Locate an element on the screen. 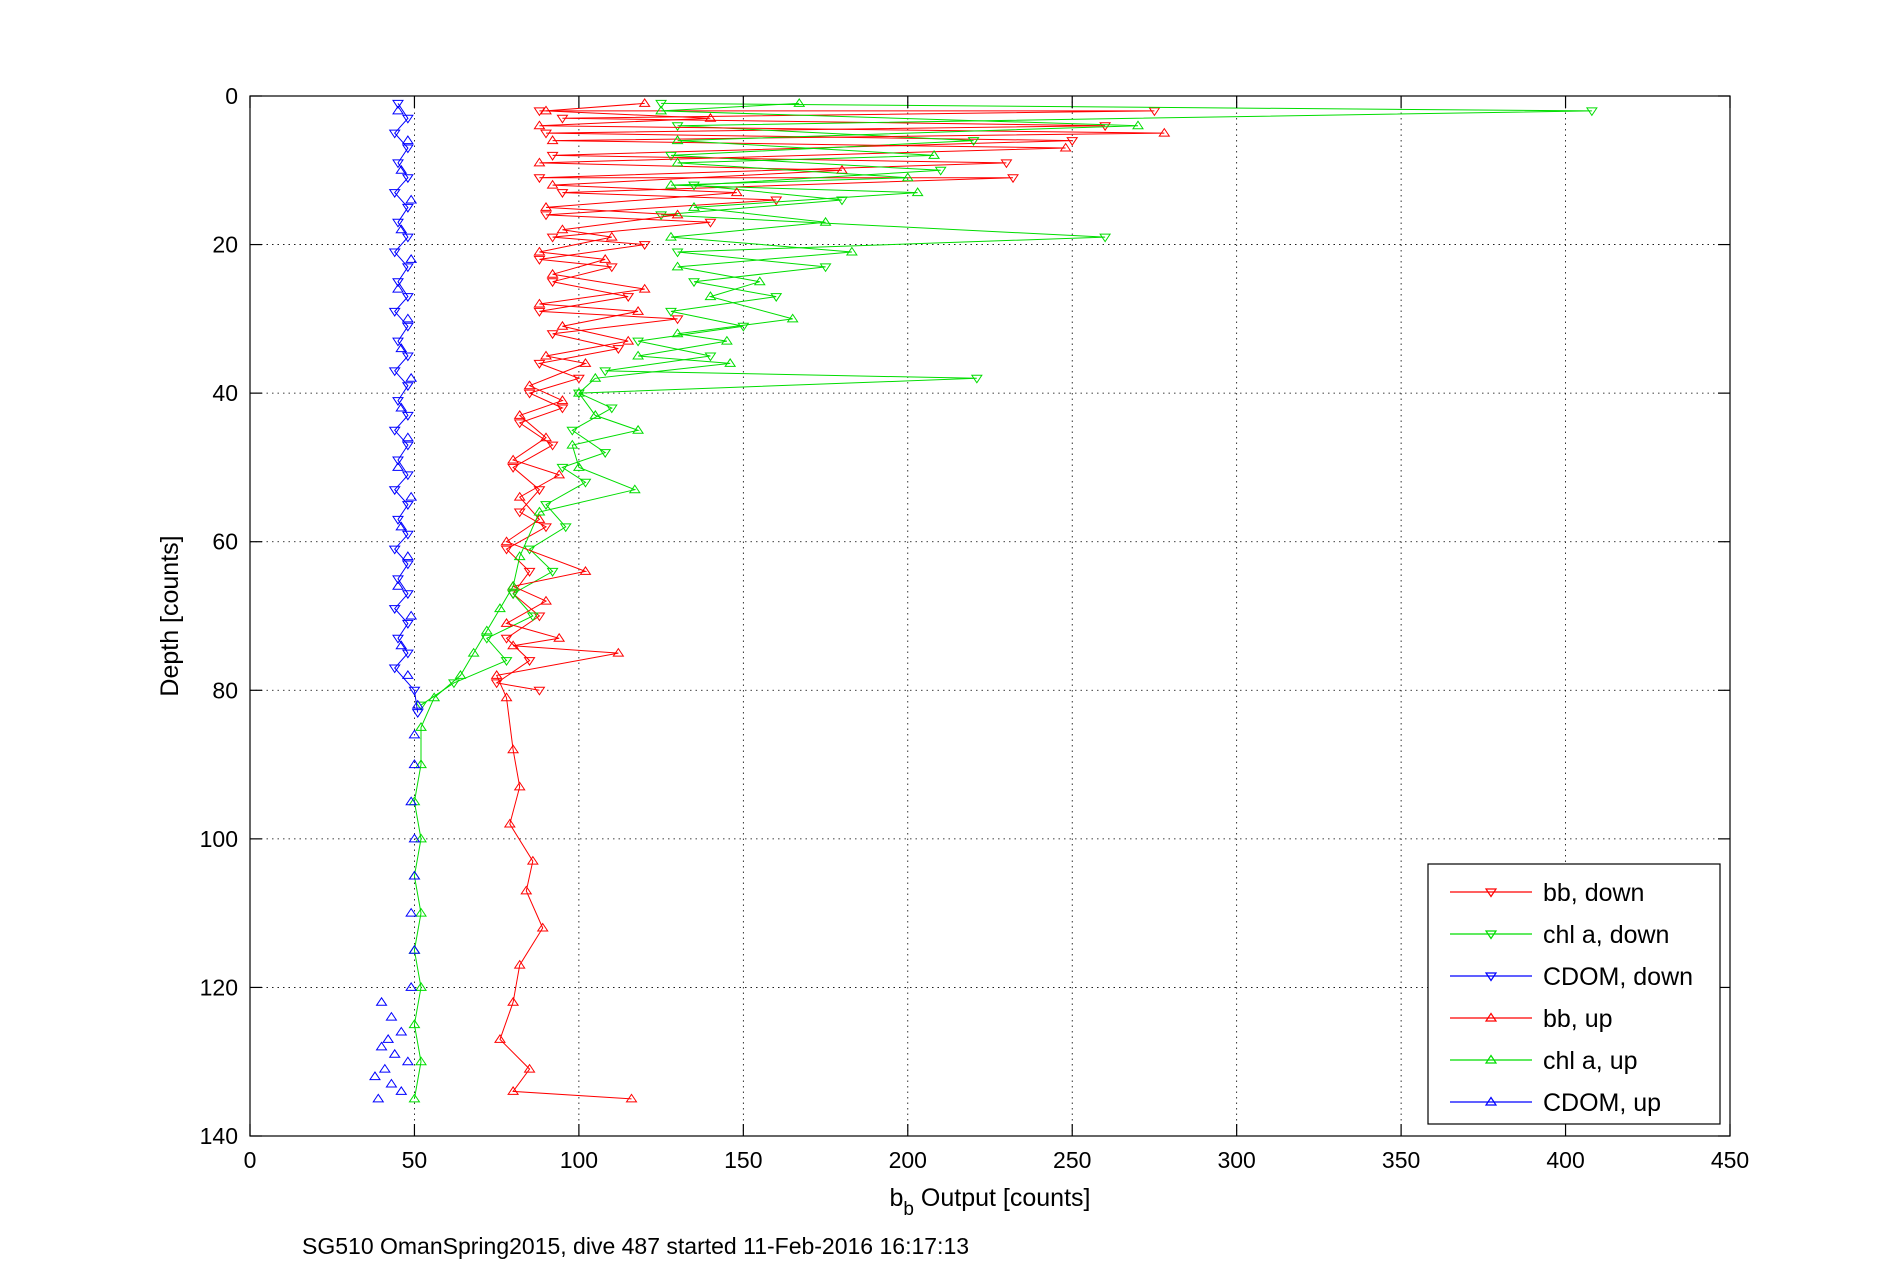 Image resolution: width=1891 pixels, height=1262 pixels. x-tick-label: 50 is located at coordinates (415, 1160).